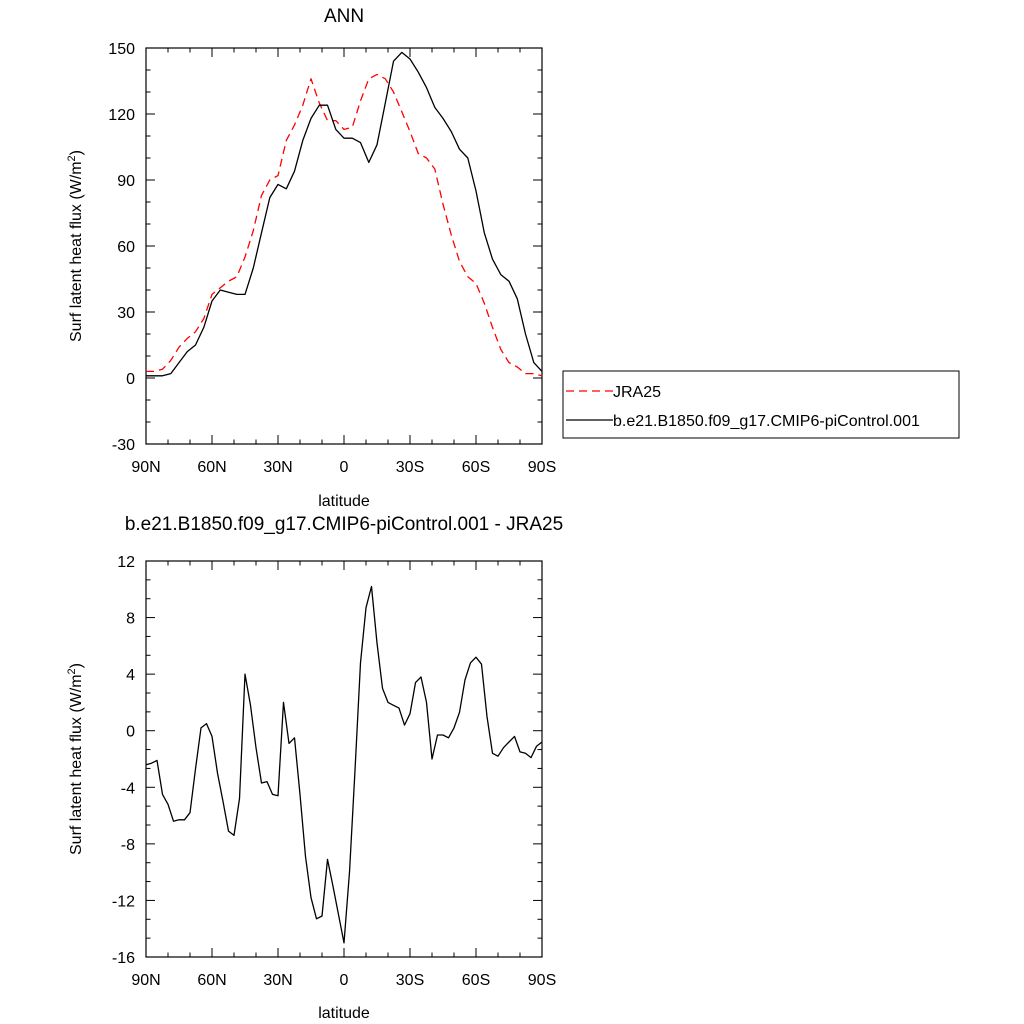 The height and width of the screenshot is (1024, 1024). I want to click on bottom-series-line-difference, so click(344, 764).